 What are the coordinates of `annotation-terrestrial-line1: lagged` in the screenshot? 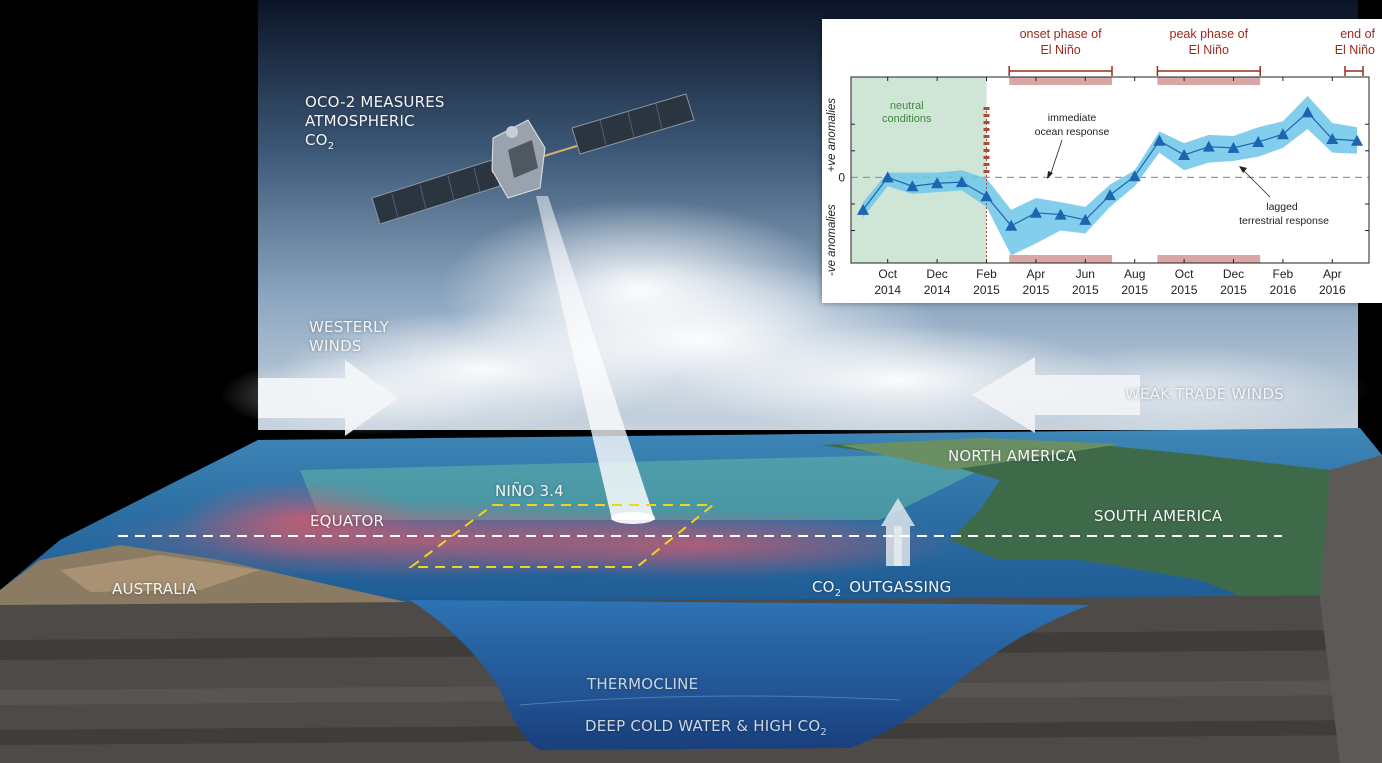 It's located at (1282, 207).